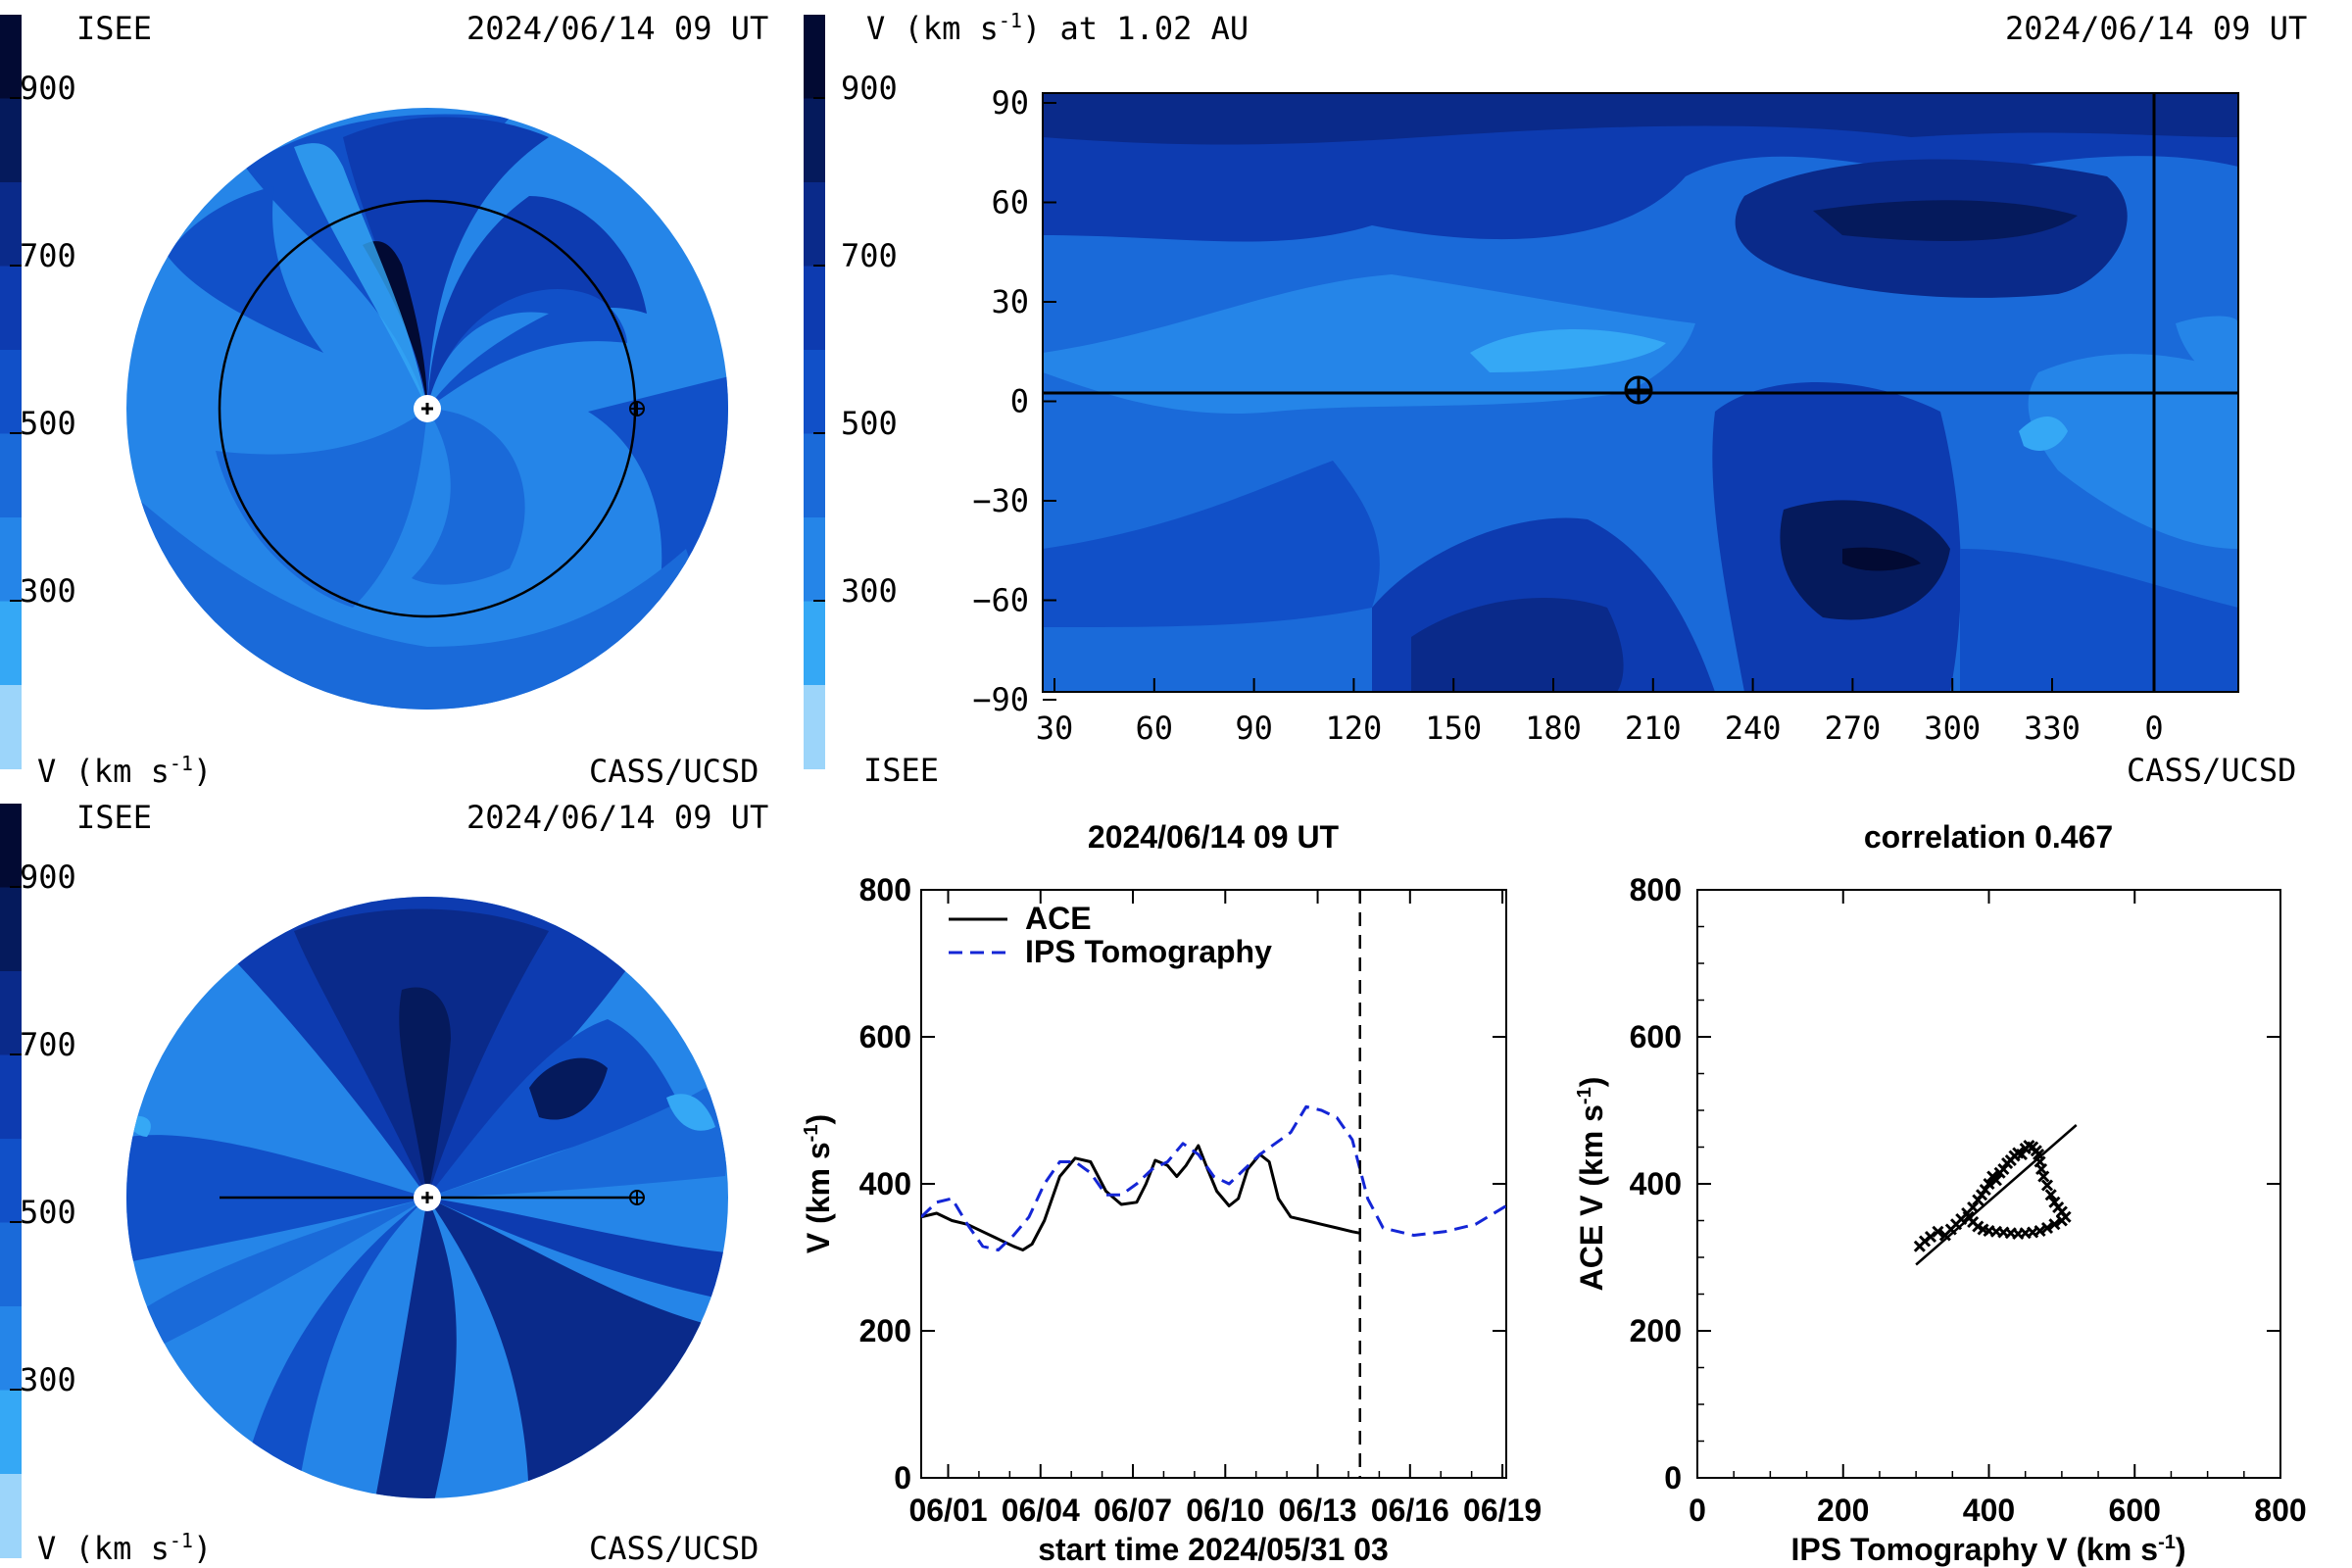 The image size is (2352, 1568). What do you see at coordinates (1996, 1195) in the screenshot?
I see `fit-line` at bounding box center [1996, 1195].